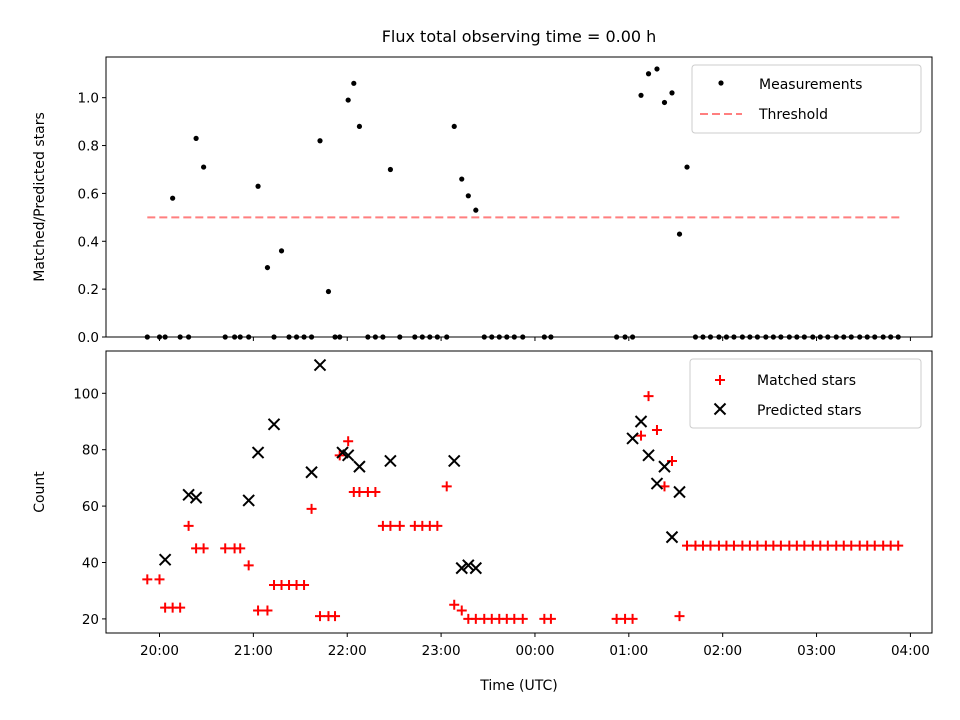 This screenshot has width=960, height=720. Describe the element at coordinates (40, 197) in the screenshot. I see `top-y-axis-label: Matched/Predicted stars` at that location.